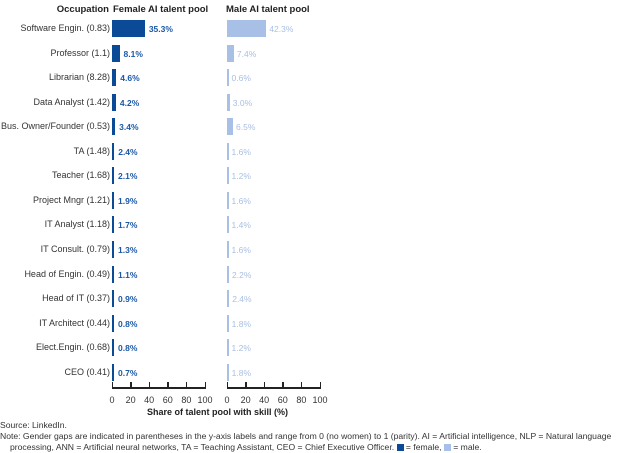  I want to click on male-value: 3.0%, so click(242, 102).